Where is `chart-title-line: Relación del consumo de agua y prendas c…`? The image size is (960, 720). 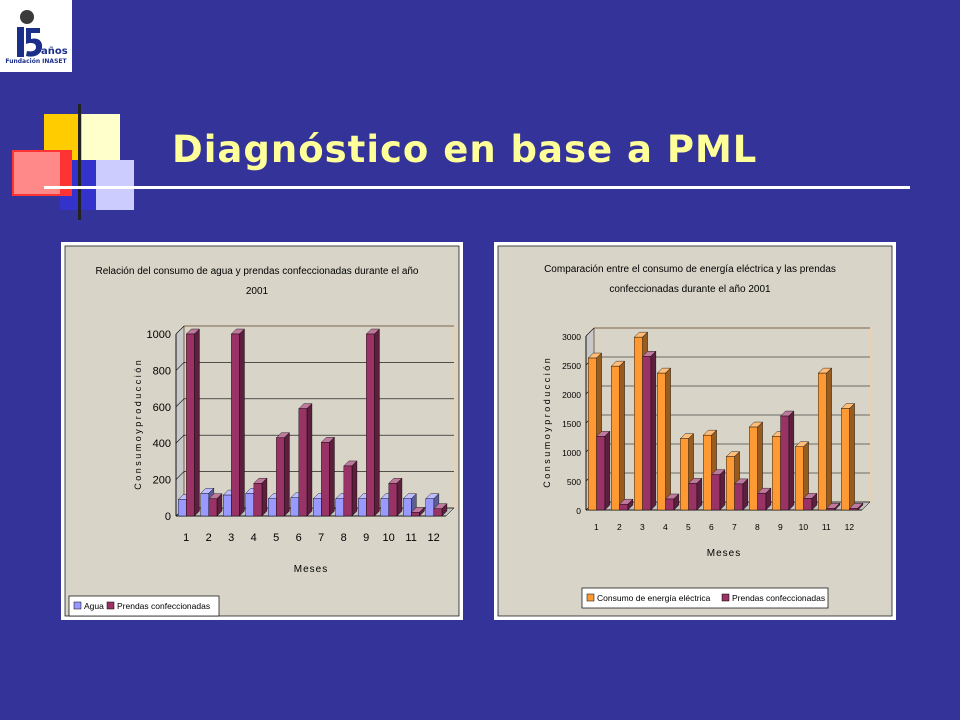
chart-title-line: Relación del consumo de agua y prendas c… is located at coordinates (257, 271).